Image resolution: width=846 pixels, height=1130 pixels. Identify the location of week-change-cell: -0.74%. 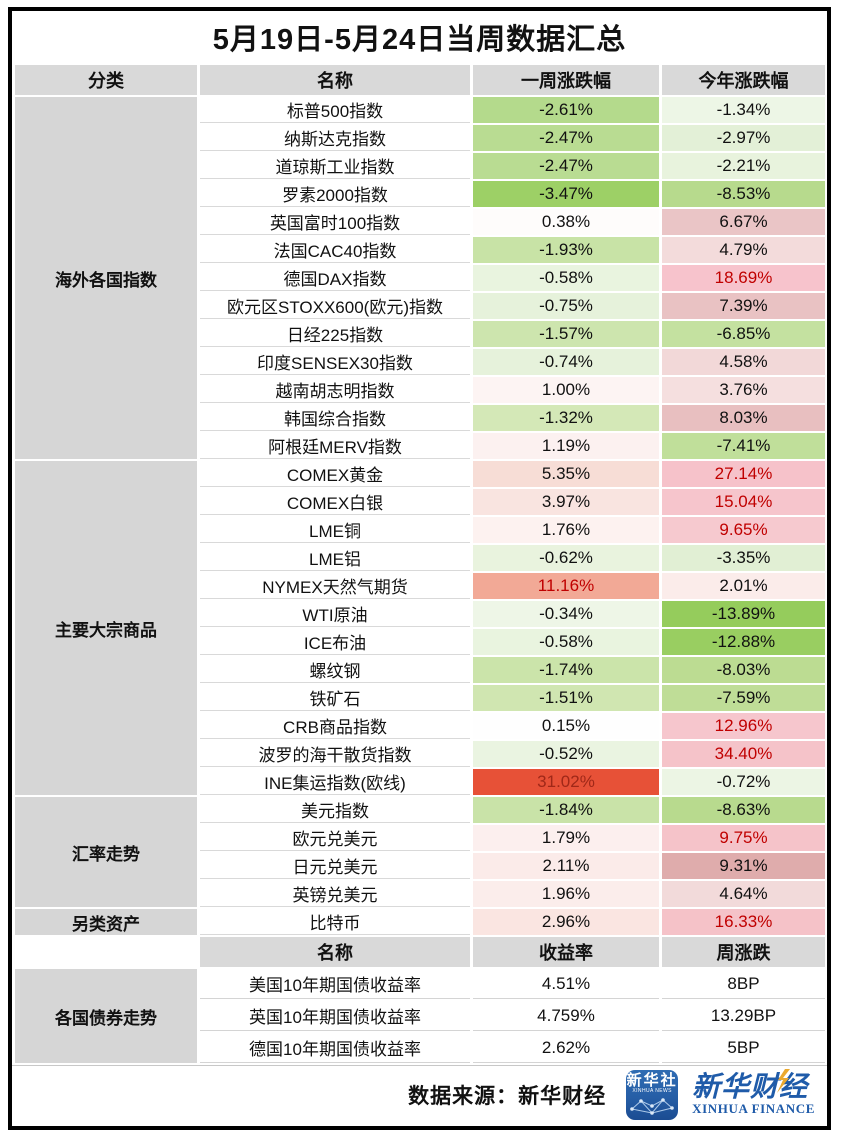
(566, 362).